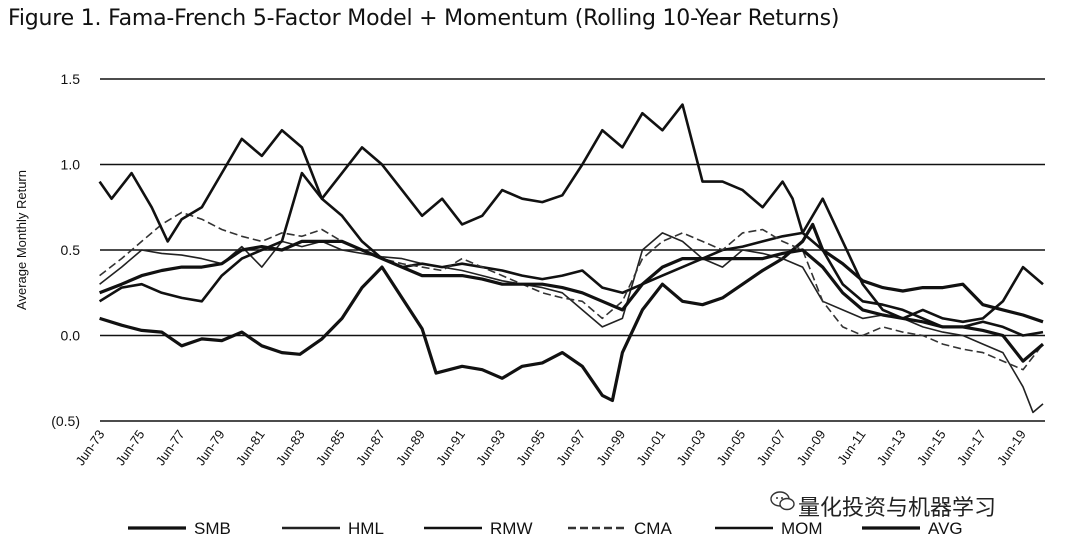 Image resolution: width=1065 pixels, height=550 pixels. I want to click on x-tick-label: Jun-19, so click(1011, 447).